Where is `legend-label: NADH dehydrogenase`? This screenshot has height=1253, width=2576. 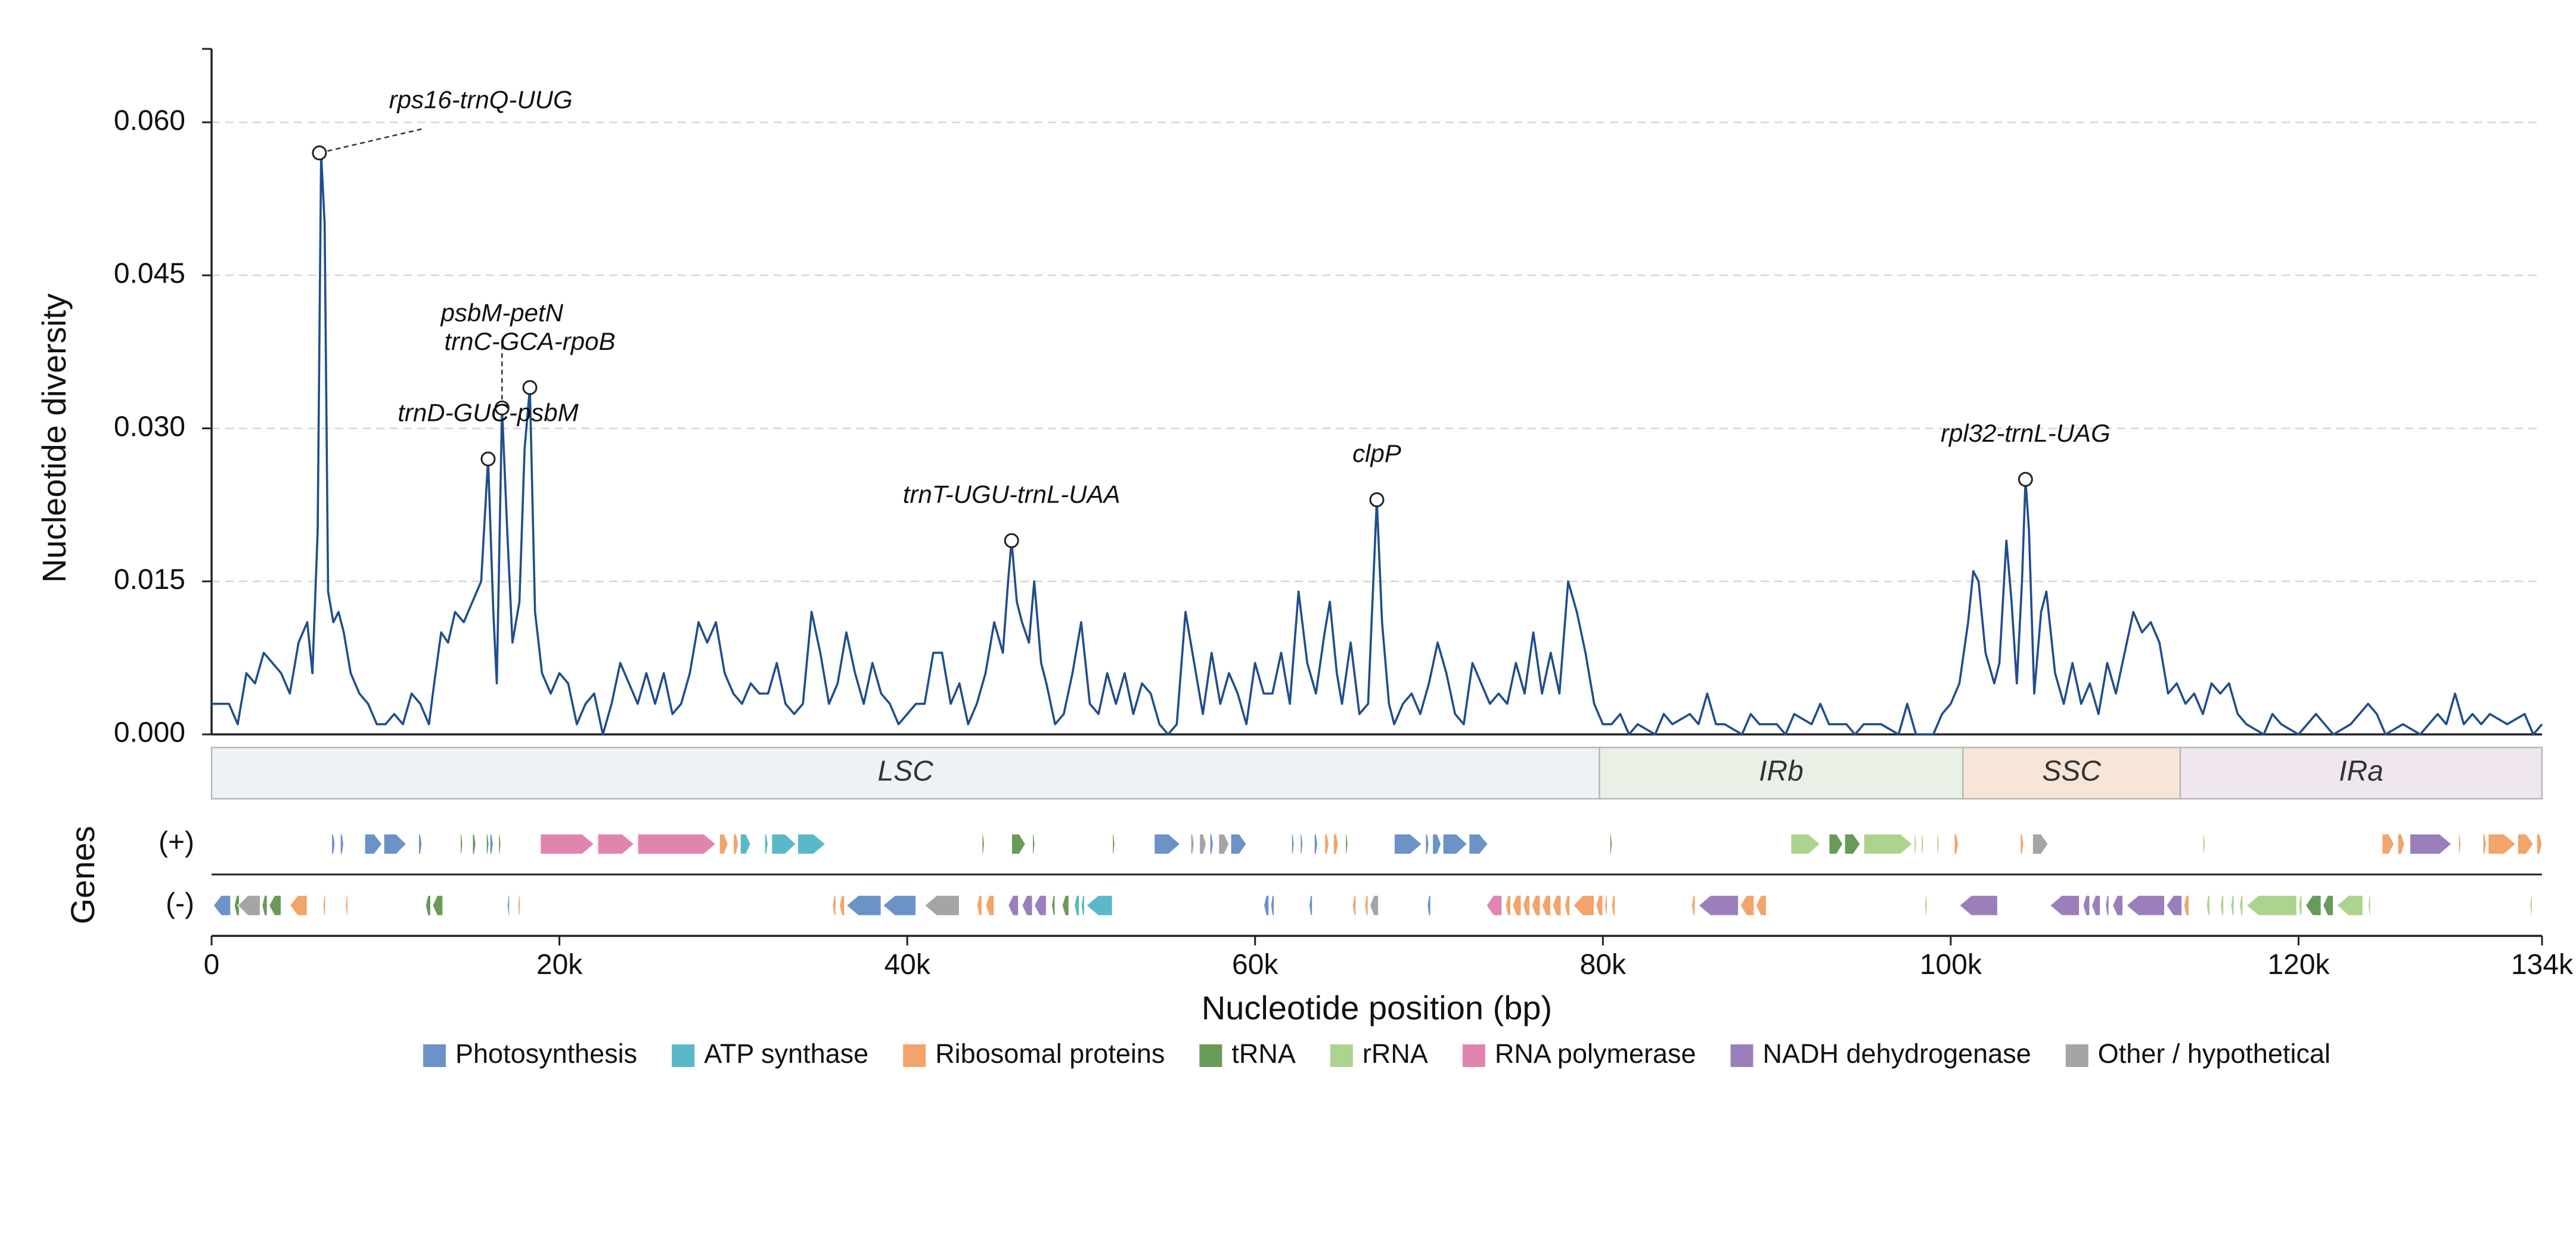 legend-label: NADH dehydrogenase is located at coordinates (1897, 1053).